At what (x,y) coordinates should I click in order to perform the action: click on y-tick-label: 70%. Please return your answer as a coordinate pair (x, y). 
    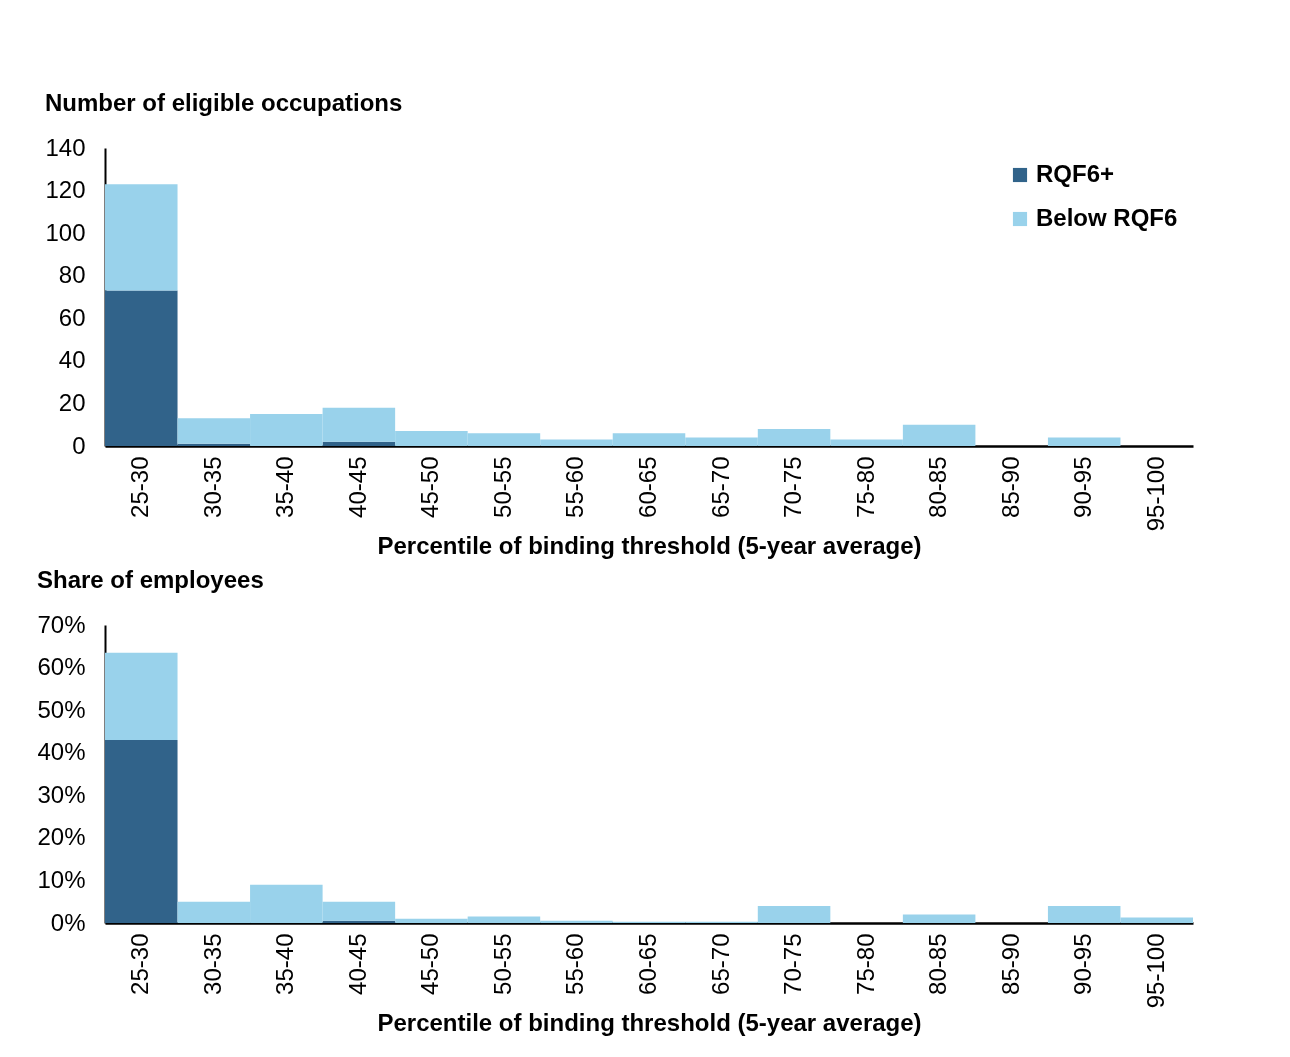
    Looking at the image, I should click on (61, 624).